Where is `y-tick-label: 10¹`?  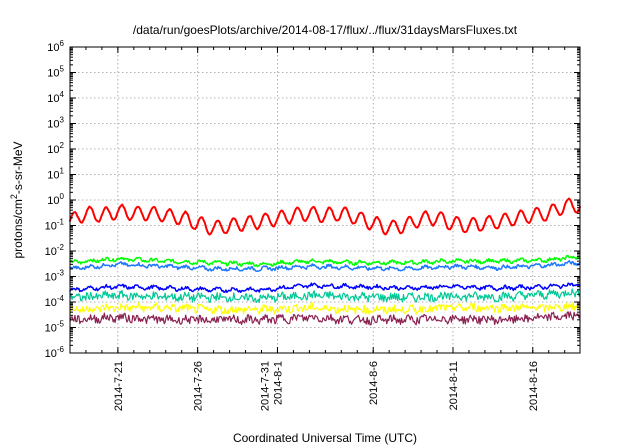
y-tick-label: 10¹ is located at coordinates (55, 174).